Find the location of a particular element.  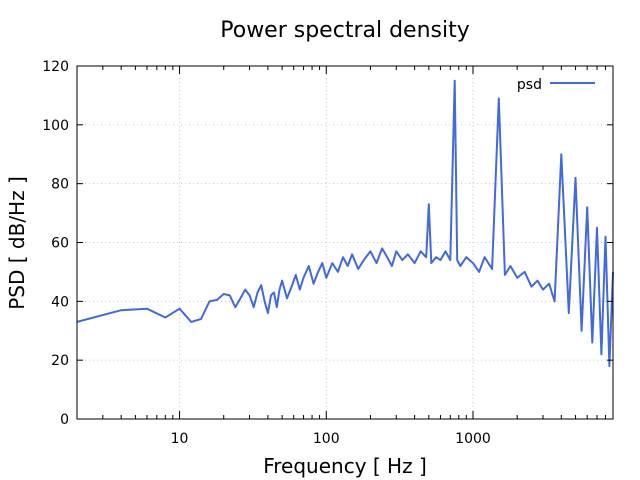

x-tick-label: 10 is located at coordinates (180, 439).